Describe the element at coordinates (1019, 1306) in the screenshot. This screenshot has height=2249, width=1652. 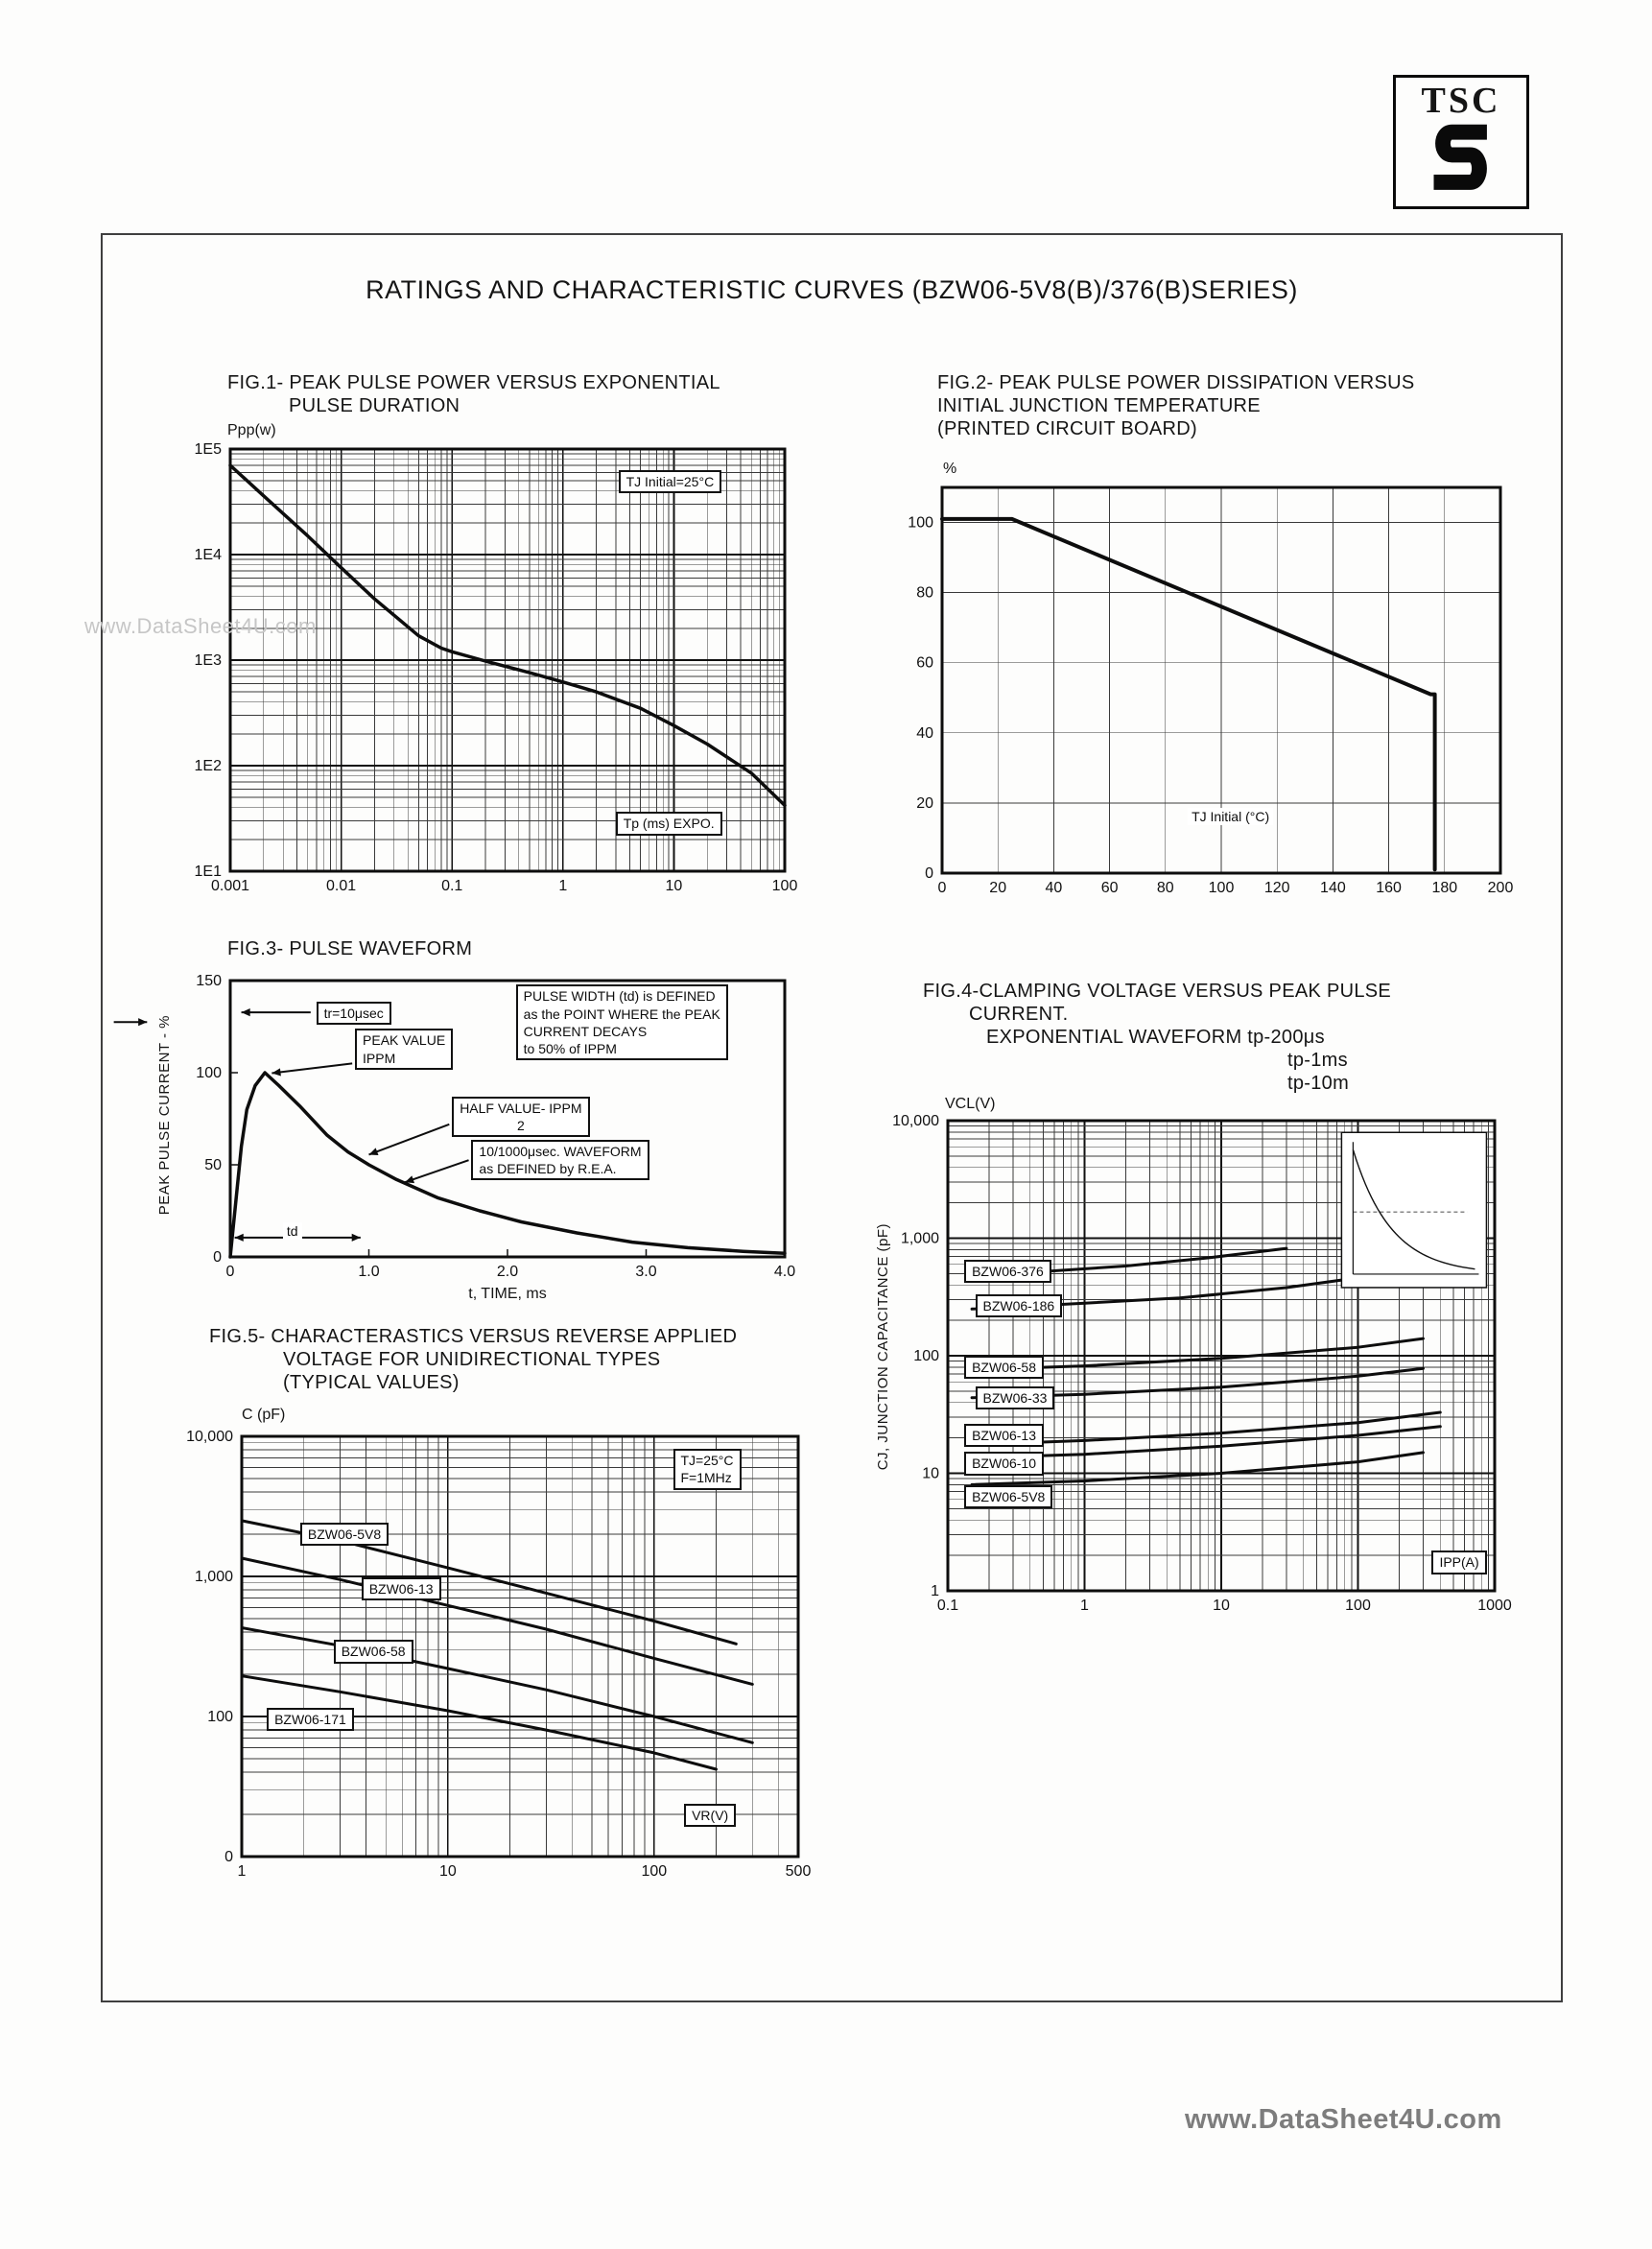
I see `fig4-label-186: BZW06-186` at that location.